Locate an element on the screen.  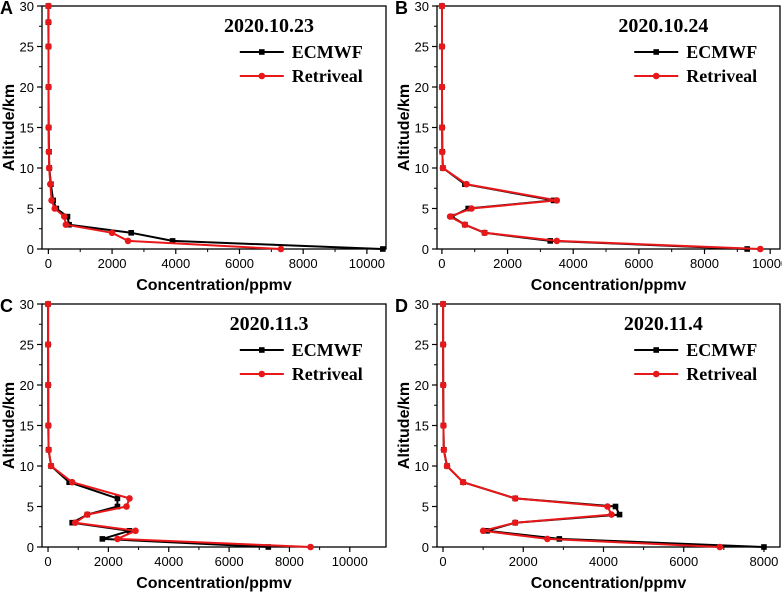
x-tick-label: 0 is located at coordinates (48, 263).